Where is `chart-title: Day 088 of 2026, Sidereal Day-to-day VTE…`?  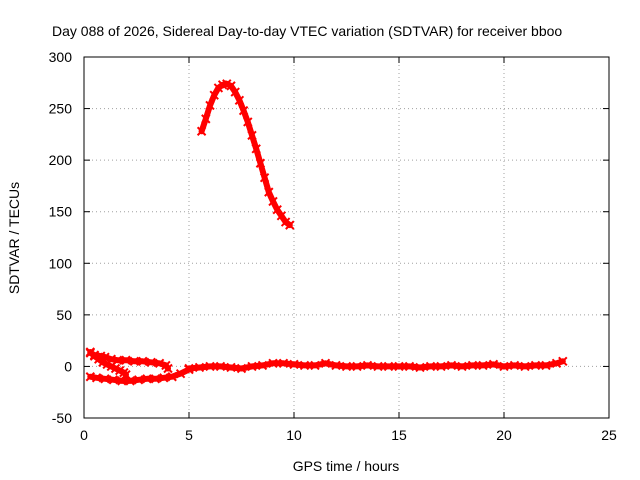
chart-title: Day 088 of 2026, Sidereal Day-to-day VTE… is located at coordinates (307, 31).